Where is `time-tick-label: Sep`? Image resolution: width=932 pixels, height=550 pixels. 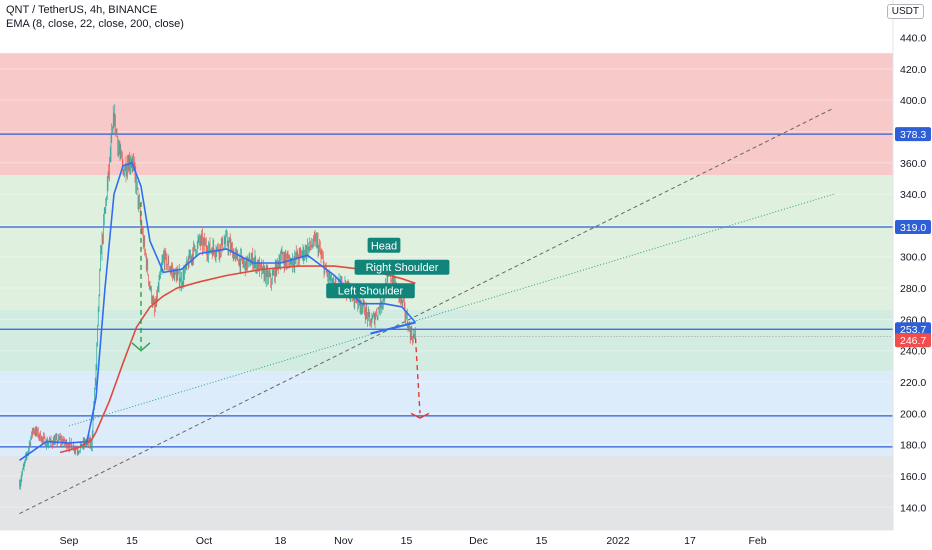 time-tick-label: Sep is located at coordinates (69, 541).